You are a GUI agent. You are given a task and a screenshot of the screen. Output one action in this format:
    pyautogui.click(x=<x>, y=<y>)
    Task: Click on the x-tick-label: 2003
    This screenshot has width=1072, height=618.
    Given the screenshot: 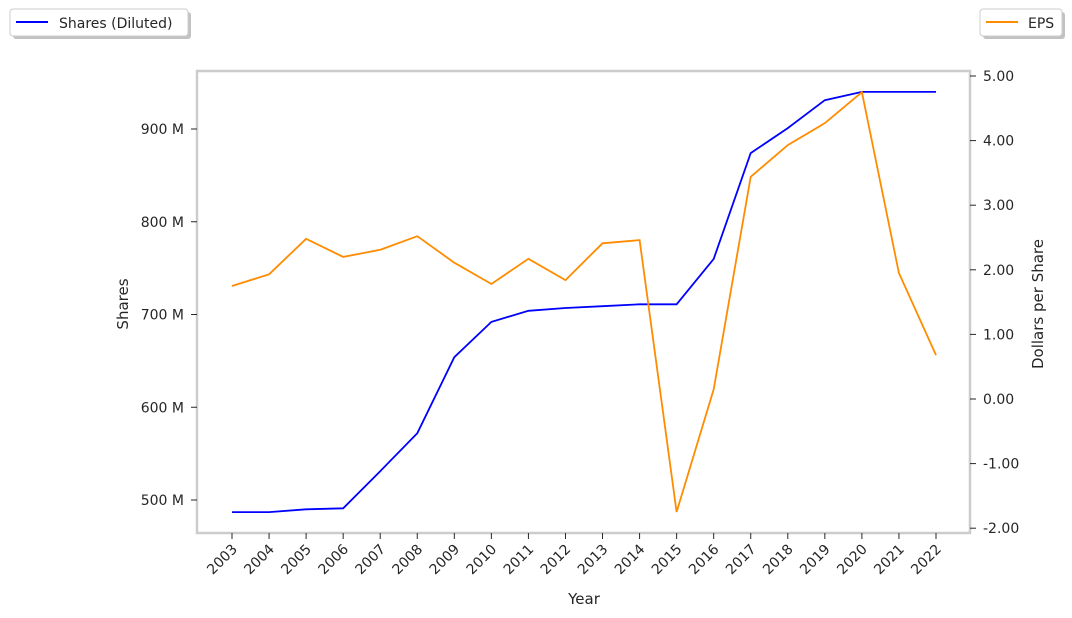 What is the action you would take?
    pyautogui.click(x=222, y=560)
    